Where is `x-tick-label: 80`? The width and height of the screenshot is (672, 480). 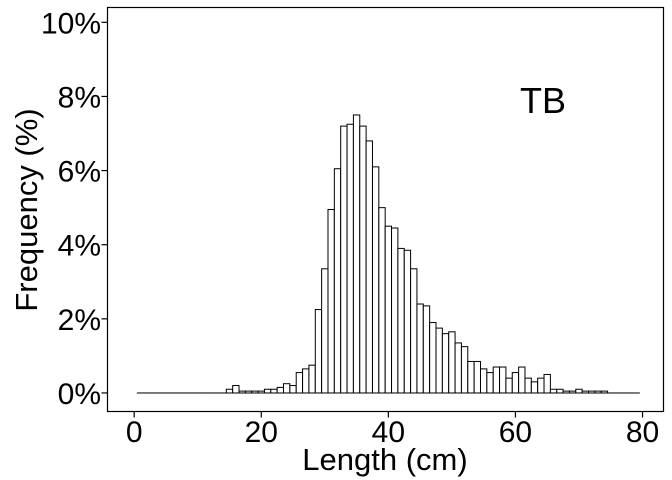
x-tick-label: 80 is located at coordinates (642, 432).